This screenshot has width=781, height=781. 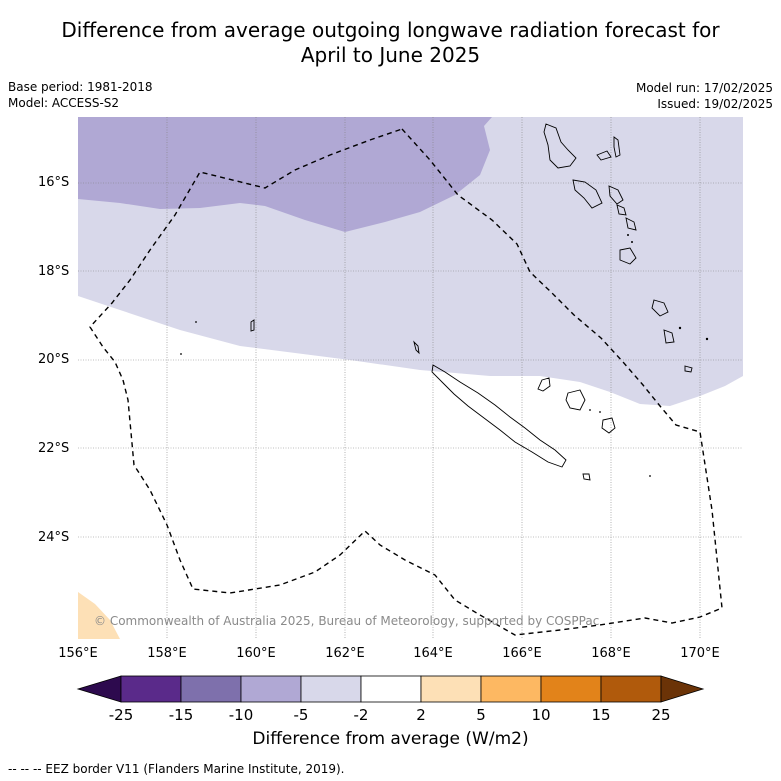 What do you see at coordinates (99, 615) in the screenshot?
I see `anomaly-light-orange-region` at bounding box center [99, 615].